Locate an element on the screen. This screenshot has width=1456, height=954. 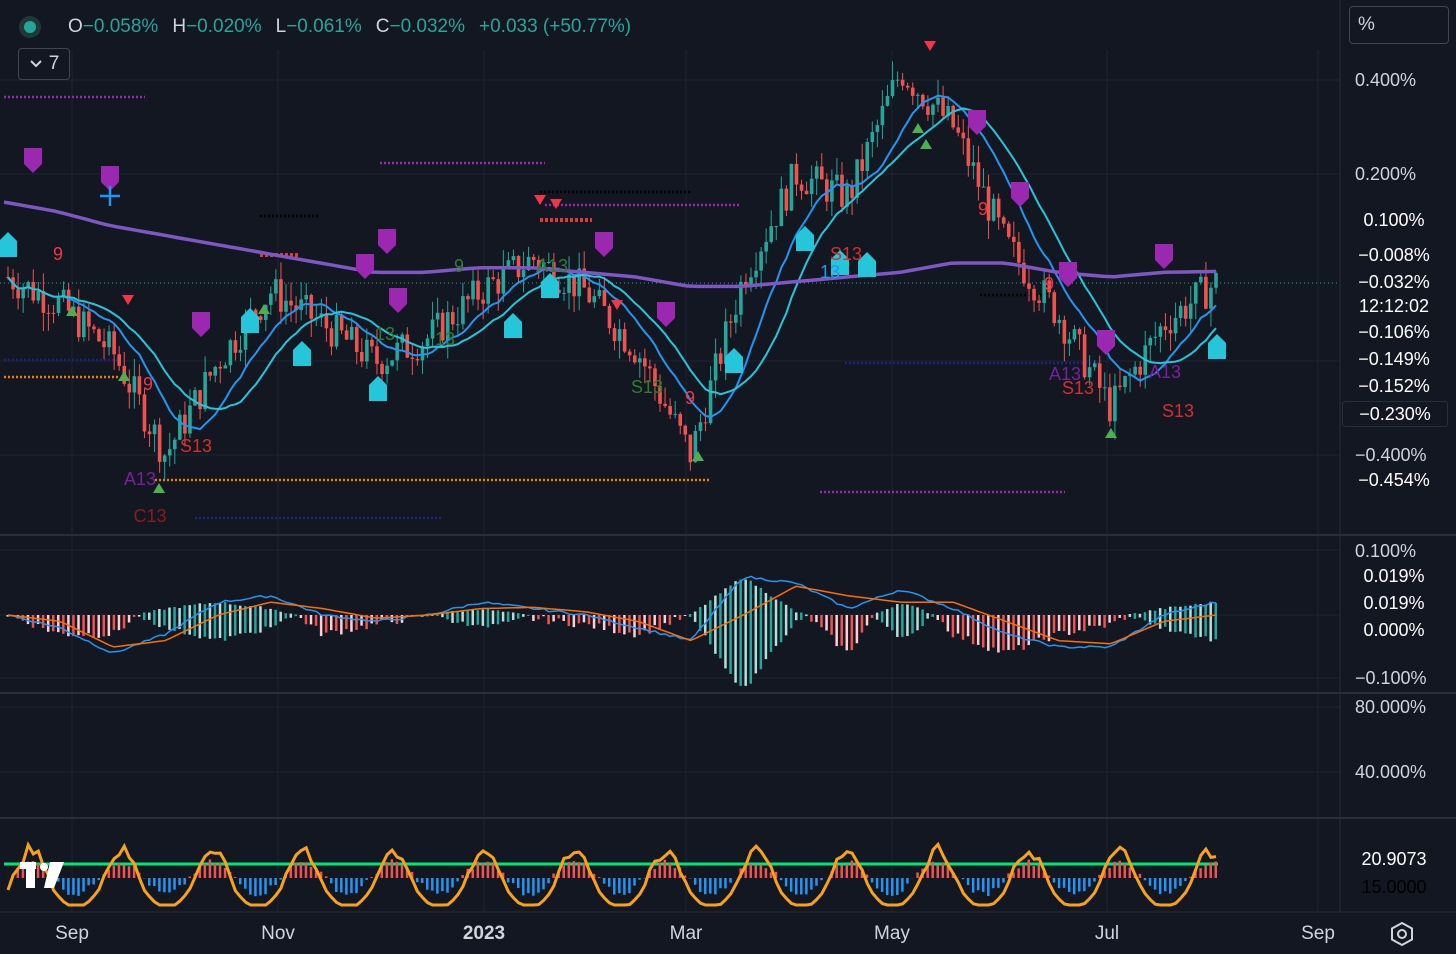
settings-icon is located at coordinates (1402, 934).